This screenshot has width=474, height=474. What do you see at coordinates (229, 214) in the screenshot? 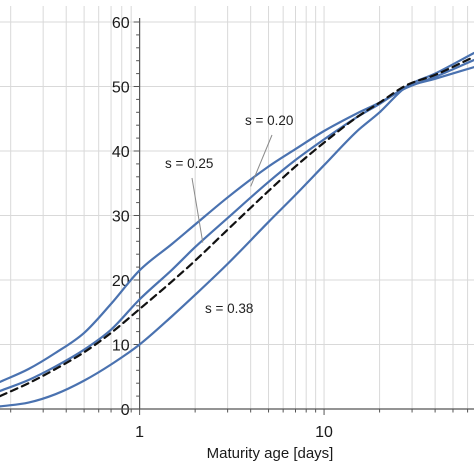
I see `annotations: s = 0.20 s = 0.25 s = 0.38` at bounding box center [229, 214].